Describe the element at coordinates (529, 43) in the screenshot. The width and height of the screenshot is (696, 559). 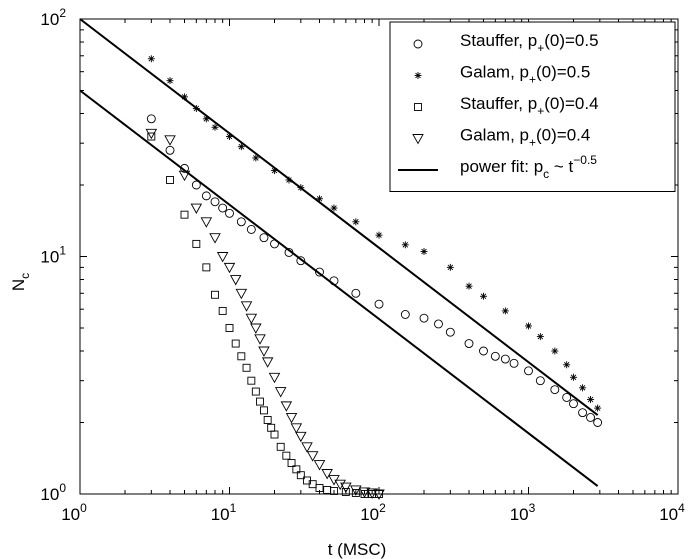
I see `legend-label: Stauffer, p+(0)=0.5` at that location.